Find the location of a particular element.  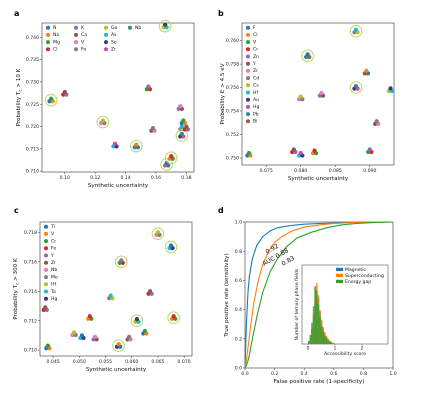

panel-d-ylabel: True positive rate (sensitivity) is located at coordinates (227, 295).